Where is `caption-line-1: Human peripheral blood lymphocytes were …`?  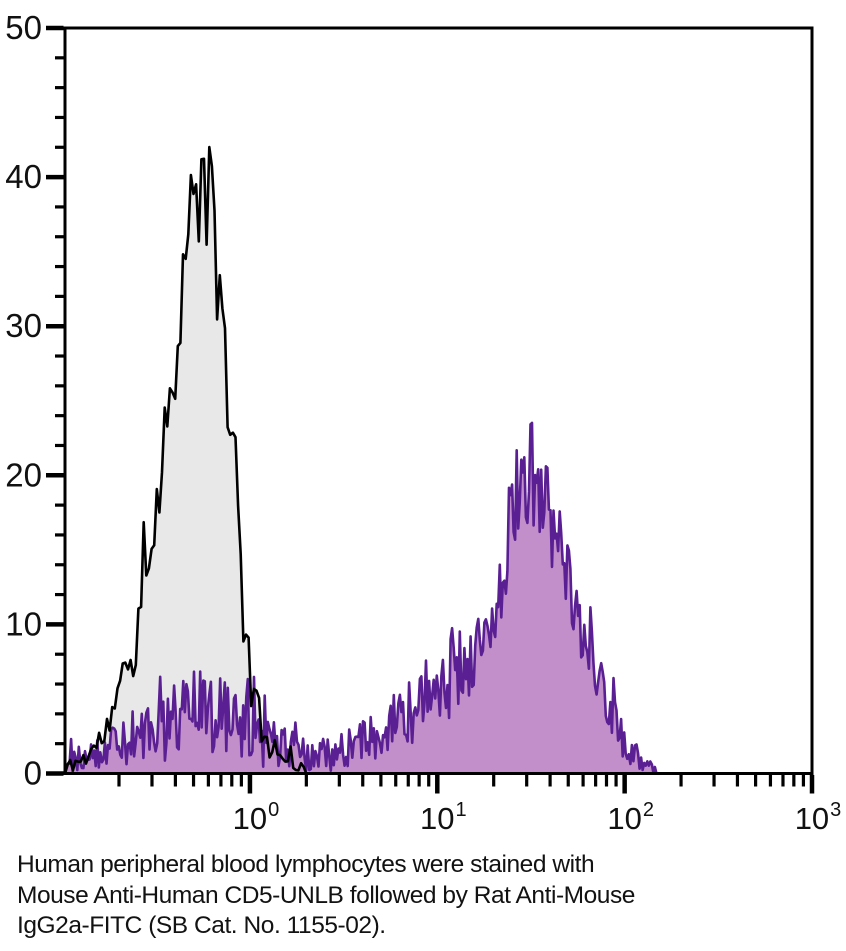
caption-line-1: Human peripheral blood lymphocytes were … is located at coordinates (306, 864).